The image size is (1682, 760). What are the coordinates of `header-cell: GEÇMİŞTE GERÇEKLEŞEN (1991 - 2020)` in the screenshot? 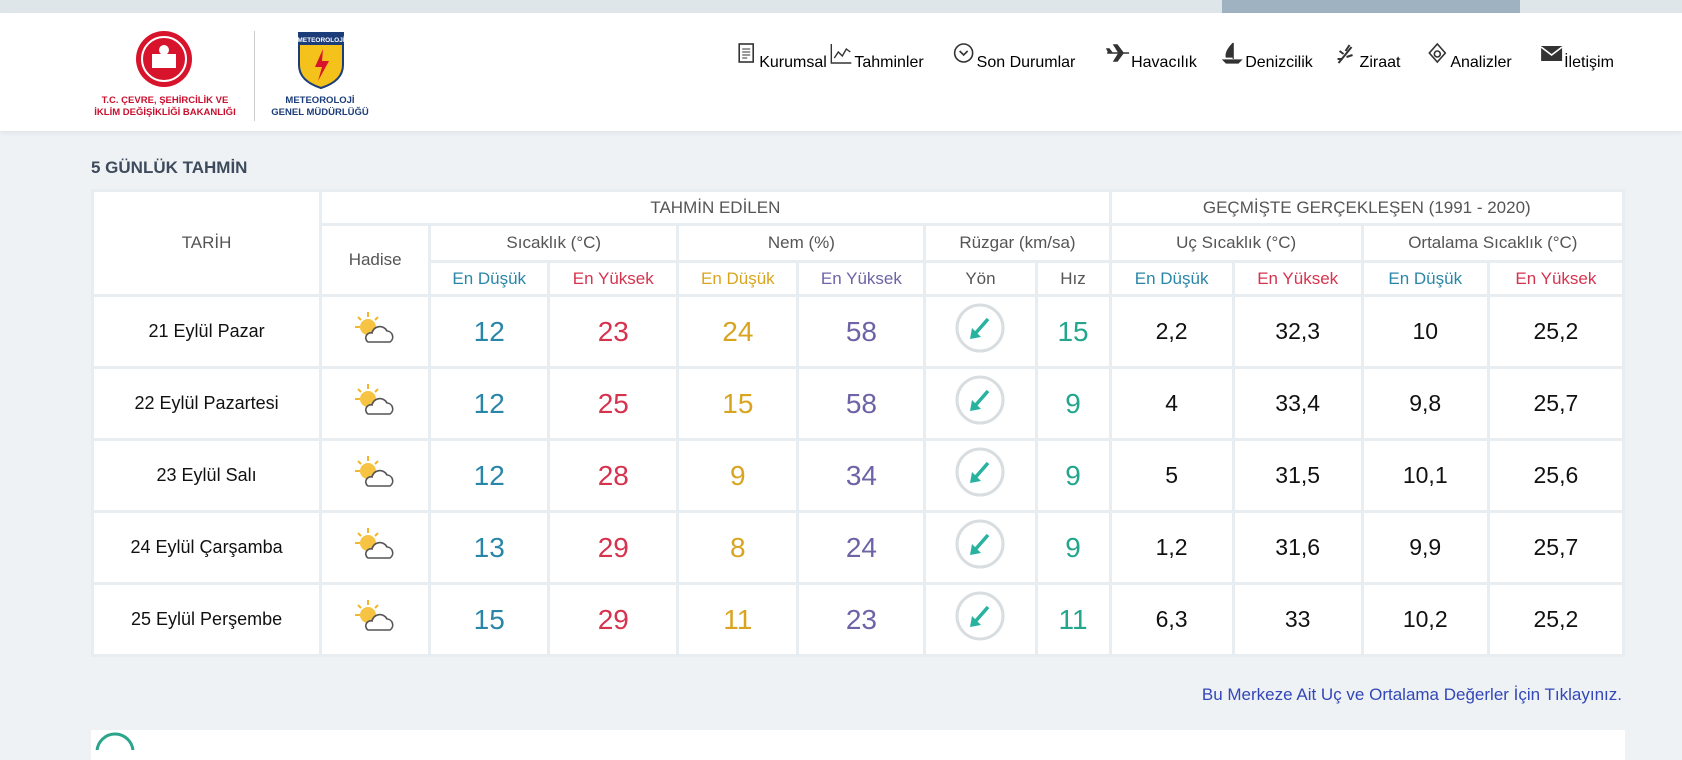 It's located at (1366, 207).